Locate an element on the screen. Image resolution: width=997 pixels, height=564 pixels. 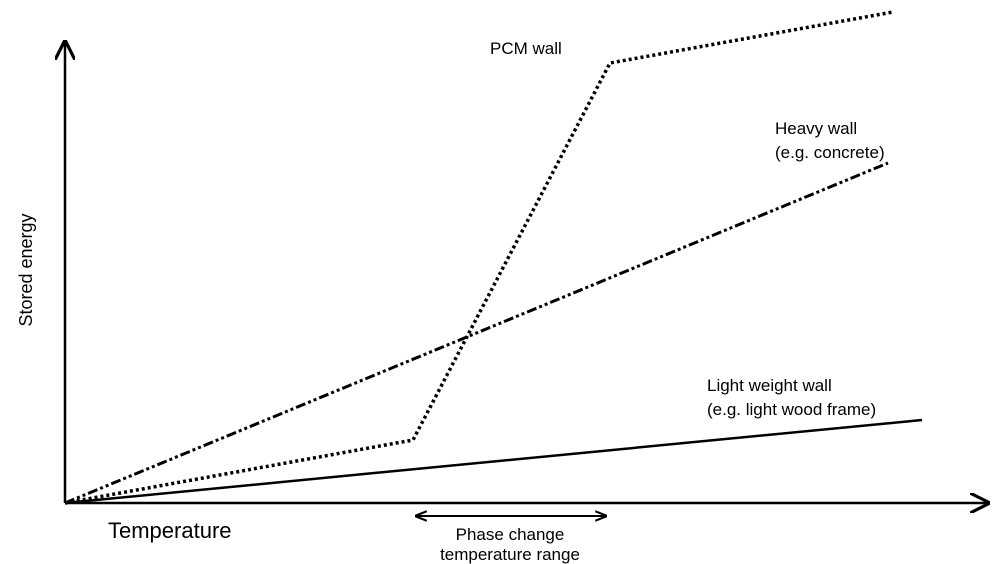
y-axis-label: Stored energy is located at coordinates (26, 269).